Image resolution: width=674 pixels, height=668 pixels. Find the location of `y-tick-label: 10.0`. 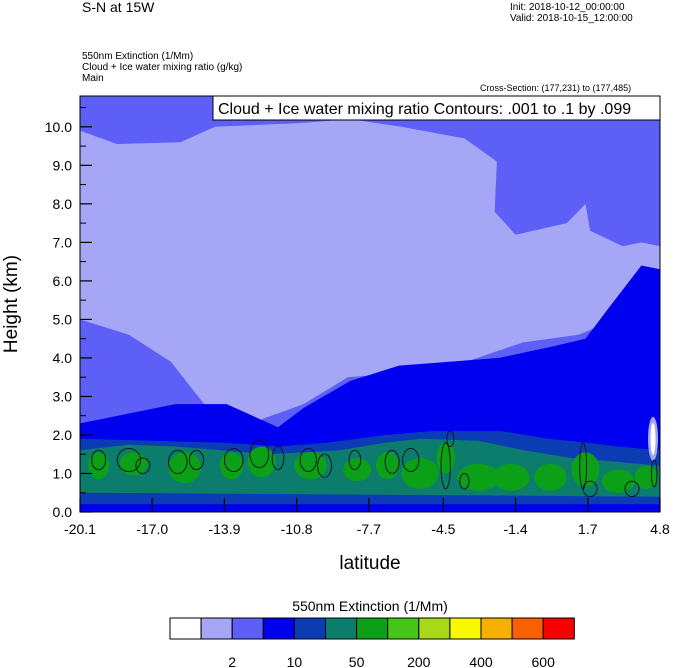

y-tick-label: 10.0 is located at coordinates (58, 127).